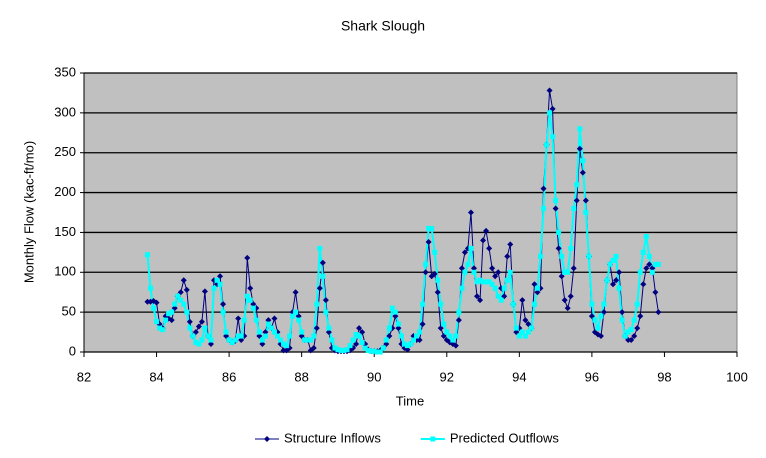  What do you see at coordinates (156, 376) in the screenshot?
I see `x-tick-label: 84` at bounding box center [156, 376].